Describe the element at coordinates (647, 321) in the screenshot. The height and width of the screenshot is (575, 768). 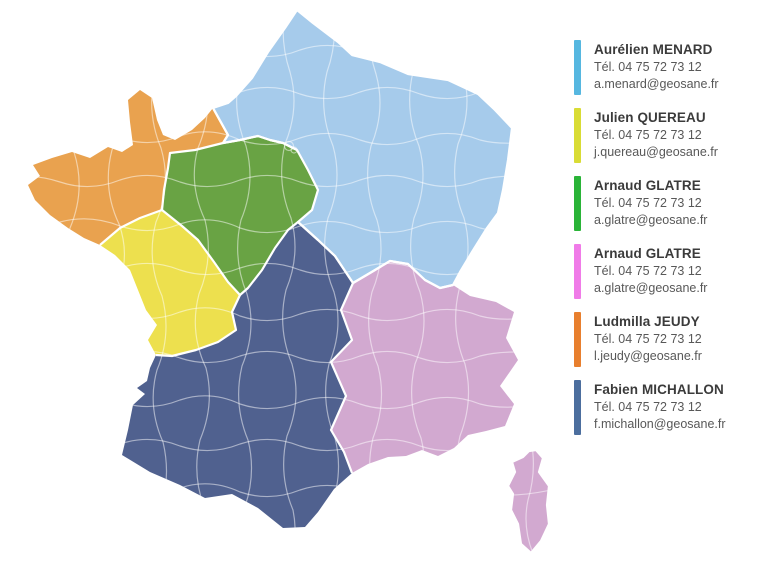
I see `contact-name: Ludmilla JEUDY` at that location.